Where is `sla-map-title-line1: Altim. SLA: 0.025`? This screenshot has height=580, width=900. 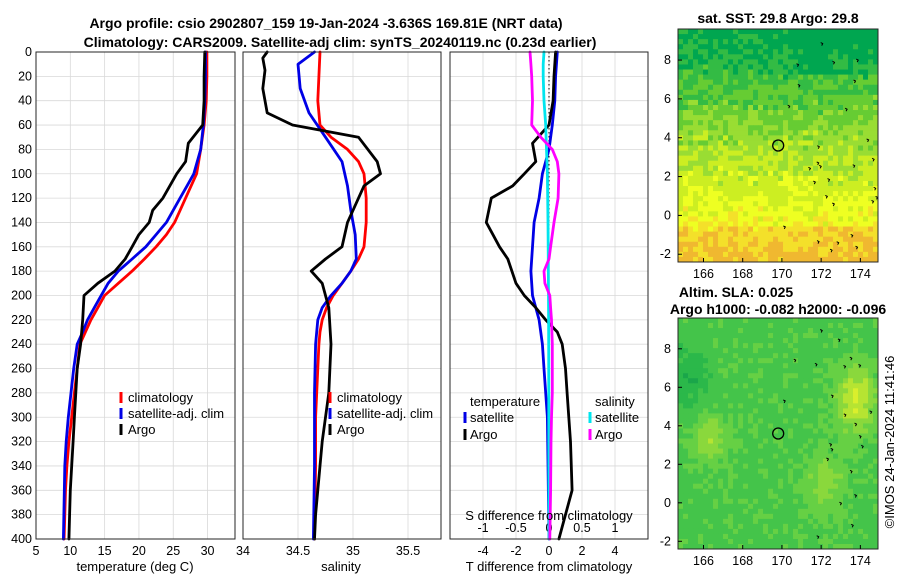 sla-map-title-line1: Altim. SLA: 0.025 is located at coordinates (736, 292).